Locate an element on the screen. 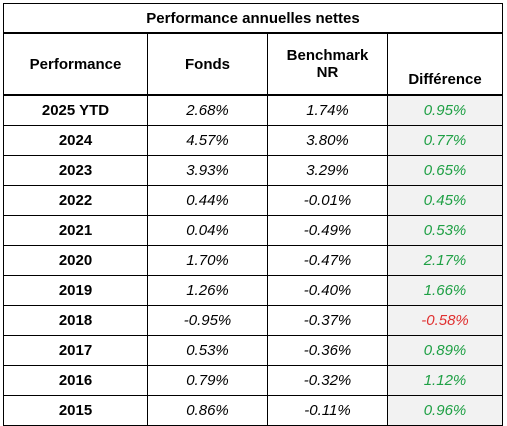 Image resolution: width=507 pixels, height=426 pixels. difference-cell: 2.17% is located at coordinates (445, 260).